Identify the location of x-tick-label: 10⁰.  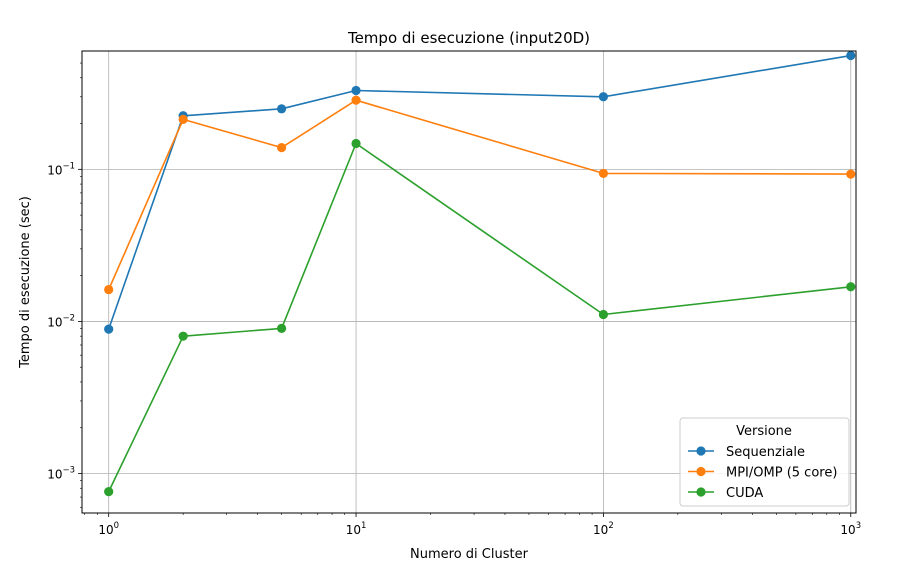
(108, 529).